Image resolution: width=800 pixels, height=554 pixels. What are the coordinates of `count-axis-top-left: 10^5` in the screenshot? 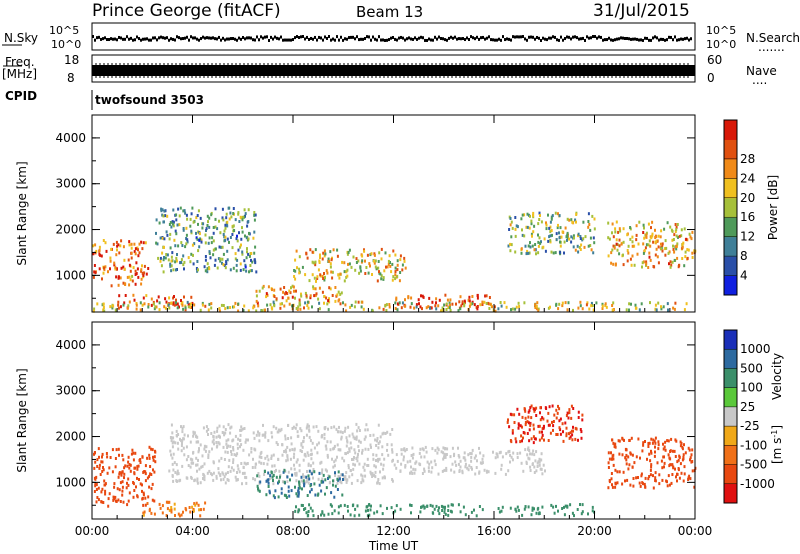 It's located at (64, 30).